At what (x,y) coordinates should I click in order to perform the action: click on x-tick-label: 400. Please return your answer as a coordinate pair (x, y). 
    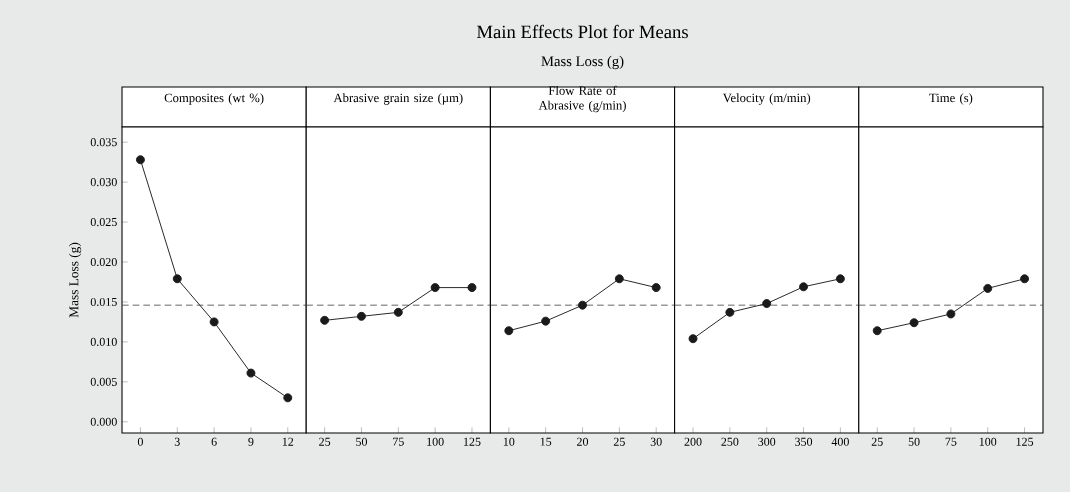
    Looking at the image, I should click on (840, 441).